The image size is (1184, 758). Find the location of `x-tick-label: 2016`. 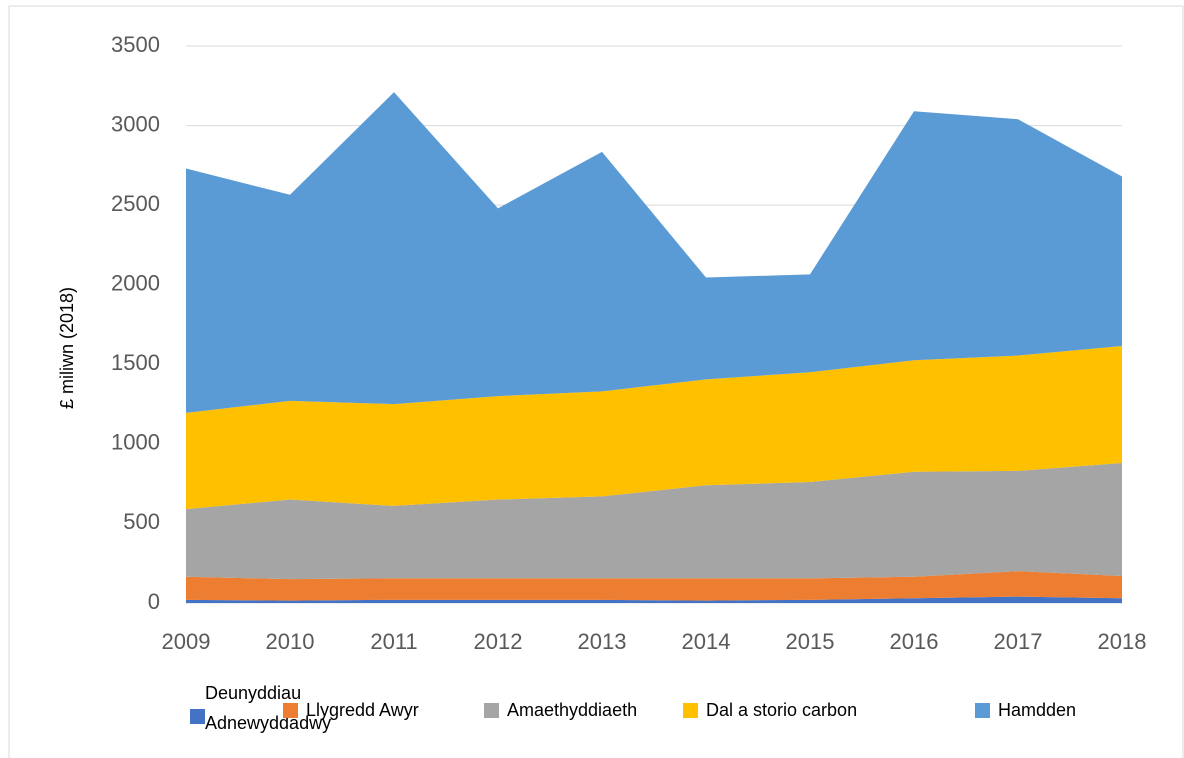

x-tick-label: 2016 is located at coordinates (914, 641).